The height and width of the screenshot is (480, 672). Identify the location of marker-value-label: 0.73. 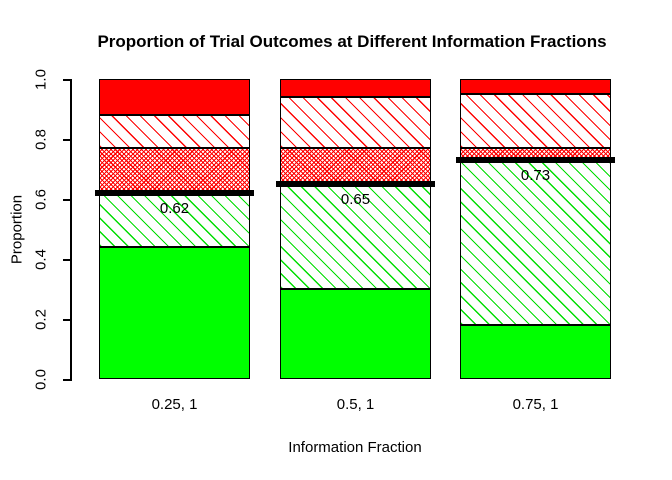
(535, 175).